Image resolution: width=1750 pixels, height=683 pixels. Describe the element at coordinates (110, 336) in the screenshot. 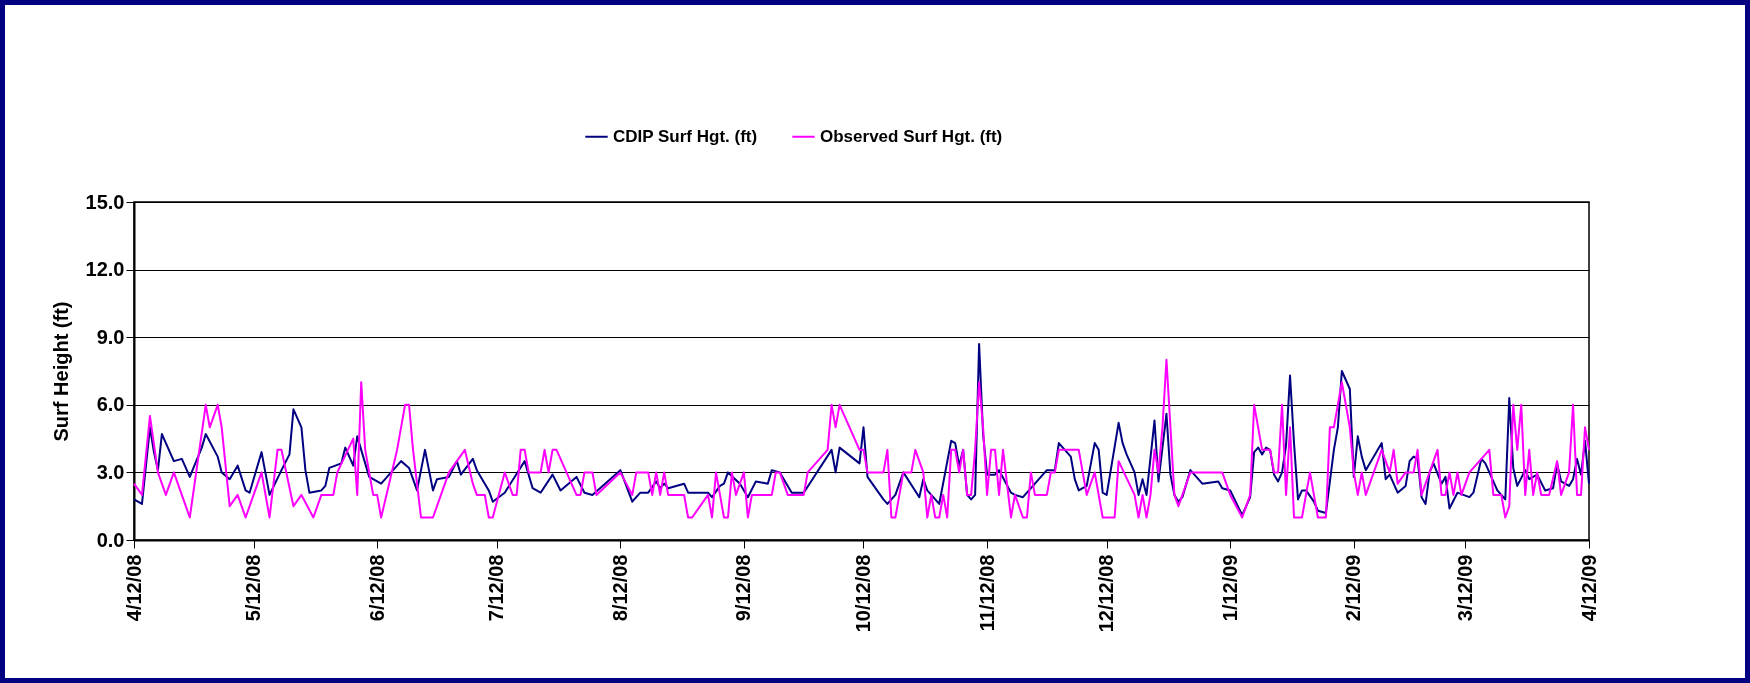

I see `y-tick-label: 9.0` at that location.